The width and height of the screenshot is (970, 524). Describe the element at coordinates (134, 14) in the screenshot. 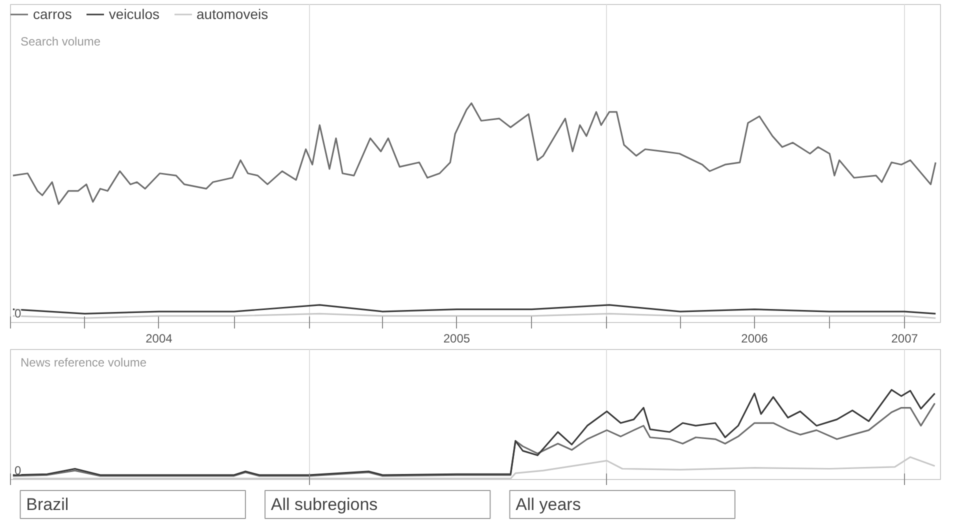

I see `legend-label: veiculos` at that location.